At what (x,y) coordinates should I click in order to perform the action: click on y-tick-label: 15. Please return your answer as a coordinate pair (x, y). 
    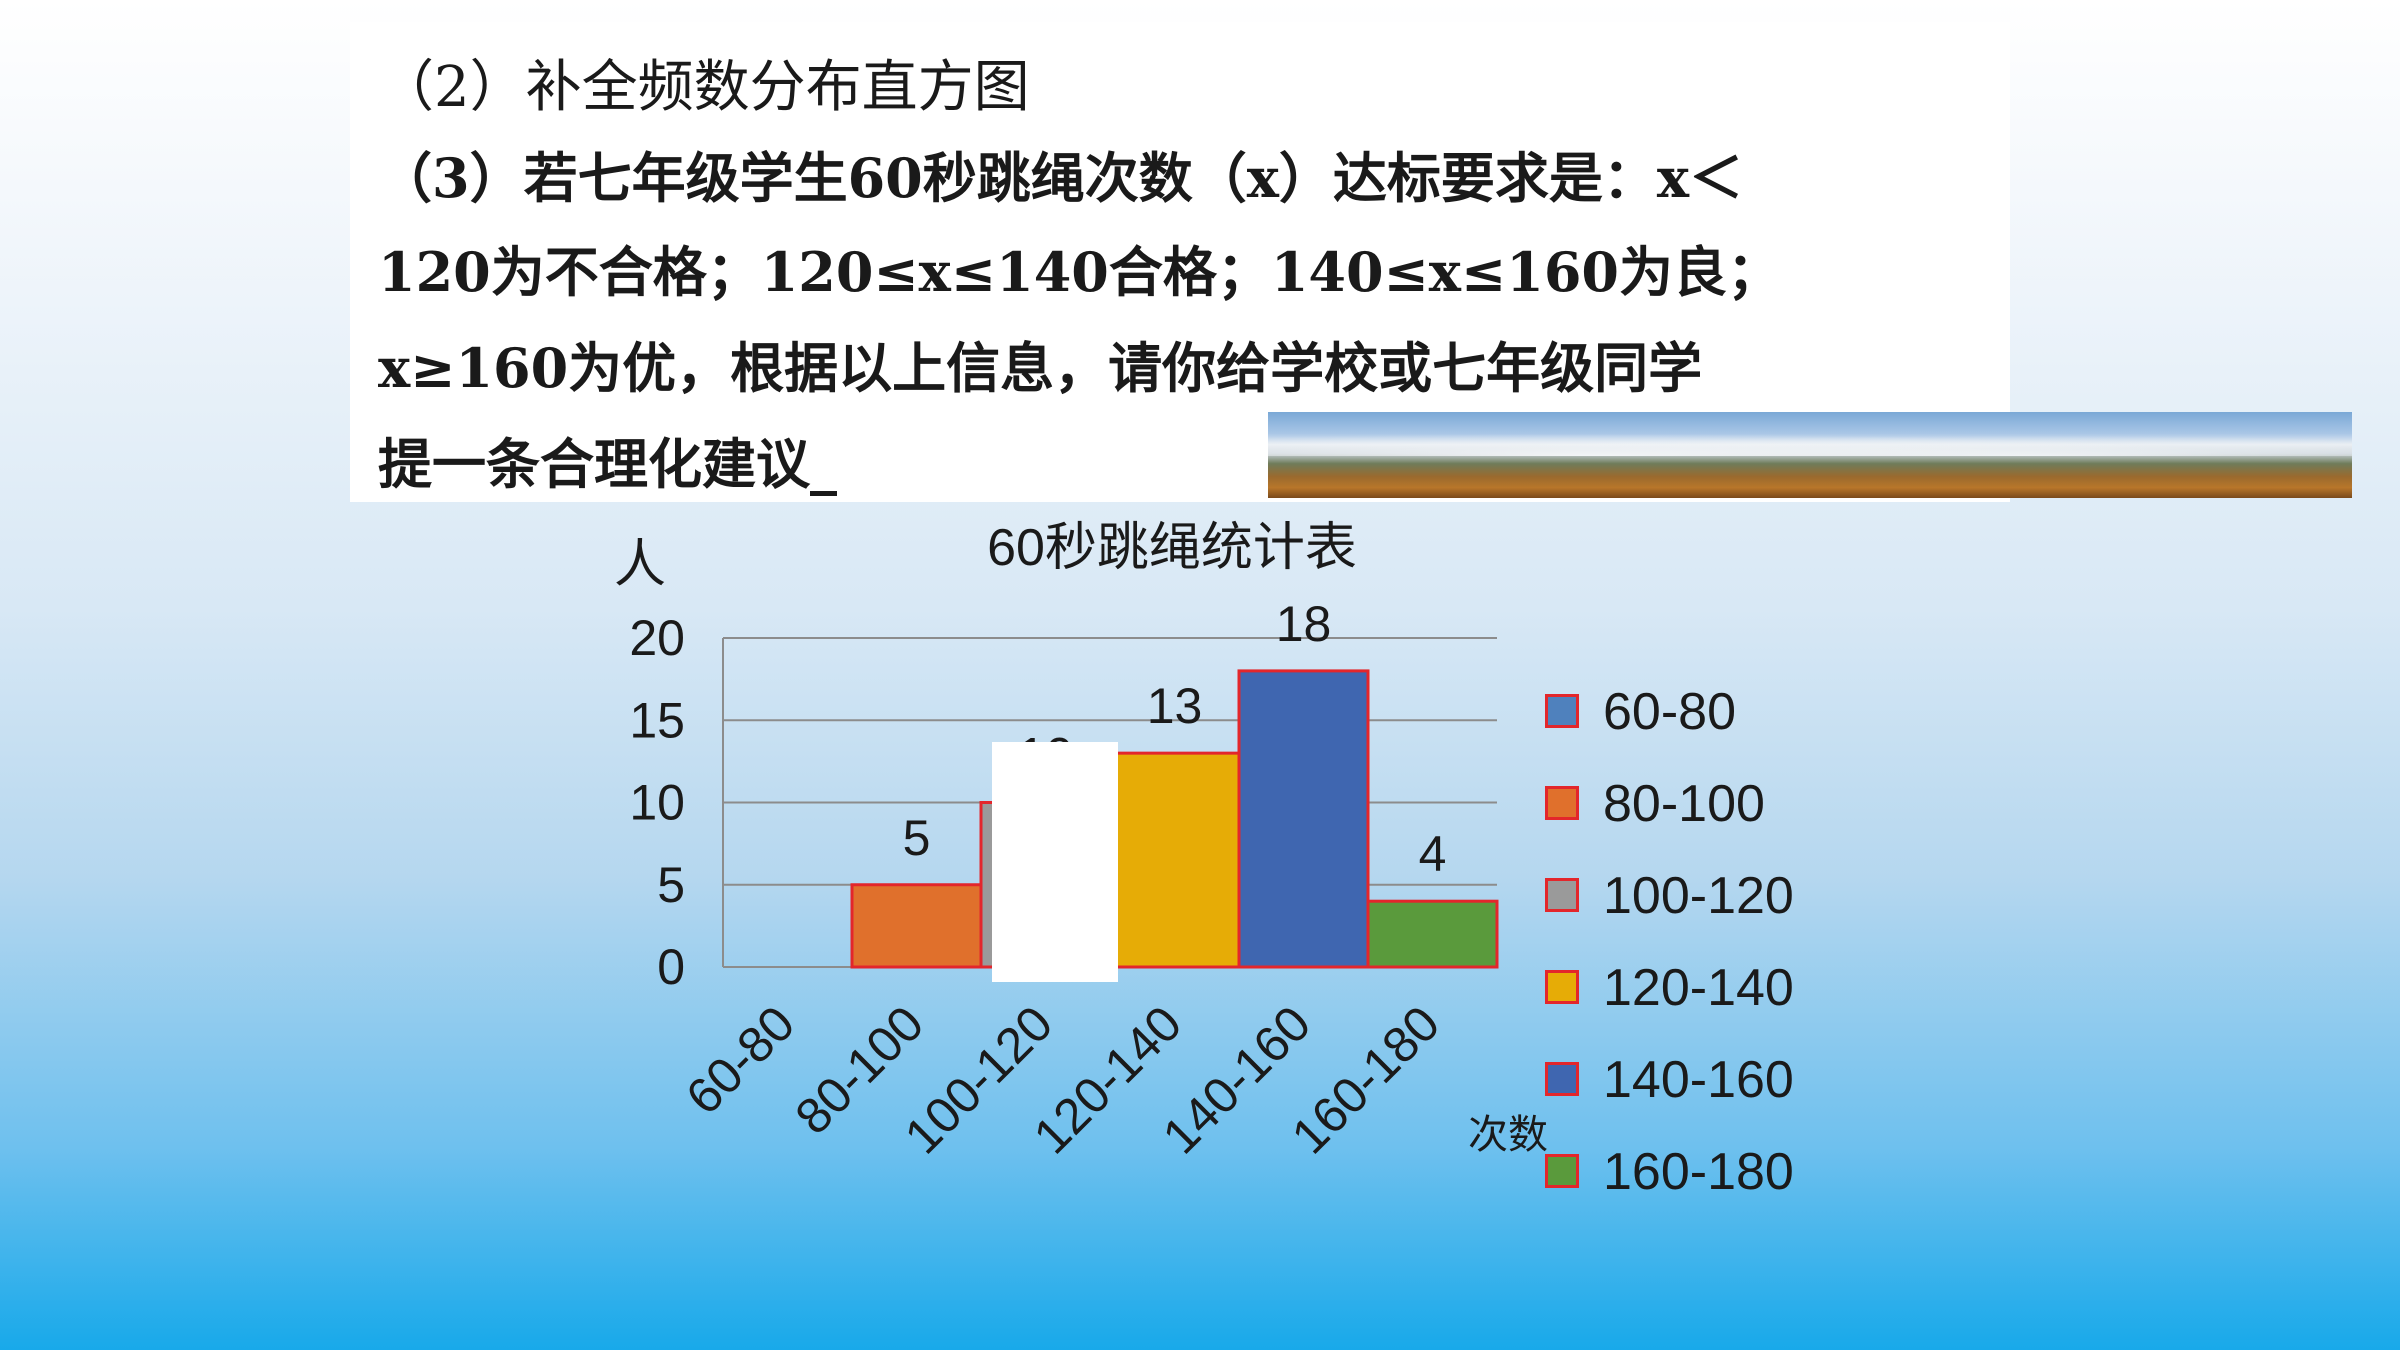
    Looking at the image, I should click on (657, 720).